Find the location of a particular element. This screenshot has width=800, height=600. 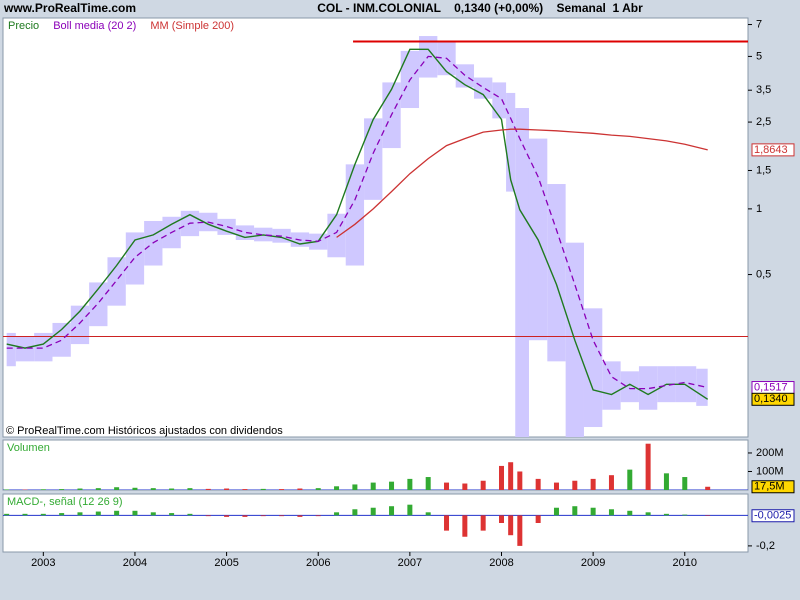

y-tick-label: 3,5 is located at coordinates (763, 90).